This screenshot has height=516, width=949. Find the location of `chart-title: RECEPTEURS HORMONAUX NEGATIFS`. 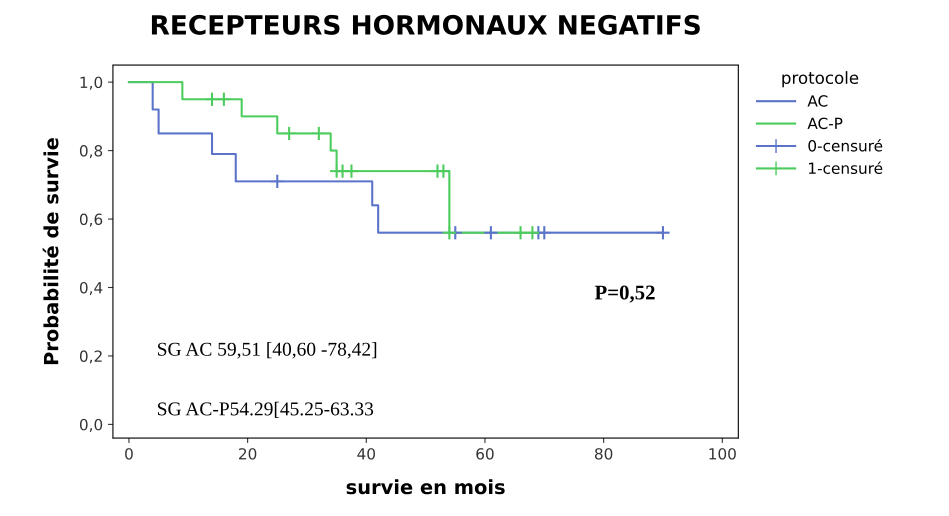

chart-title: RECEPTEURS HORMONAUX NEGATIFS is located at coordinates (426, 24).